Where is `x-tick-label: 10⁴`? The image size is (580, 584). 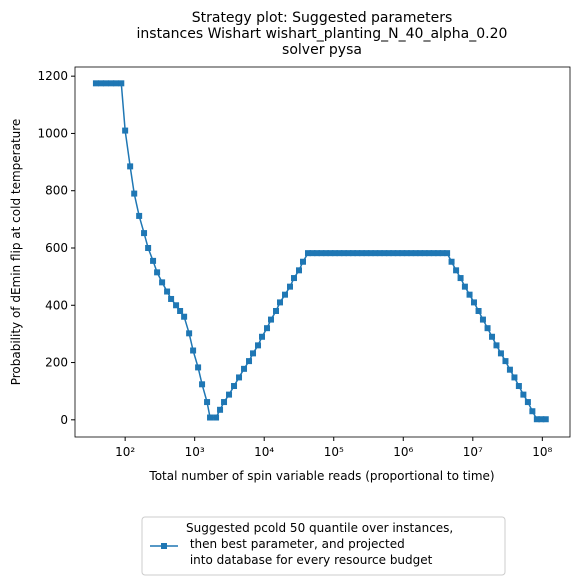
x-tick-label: 10⁴ is located at coordinates (264, 452).